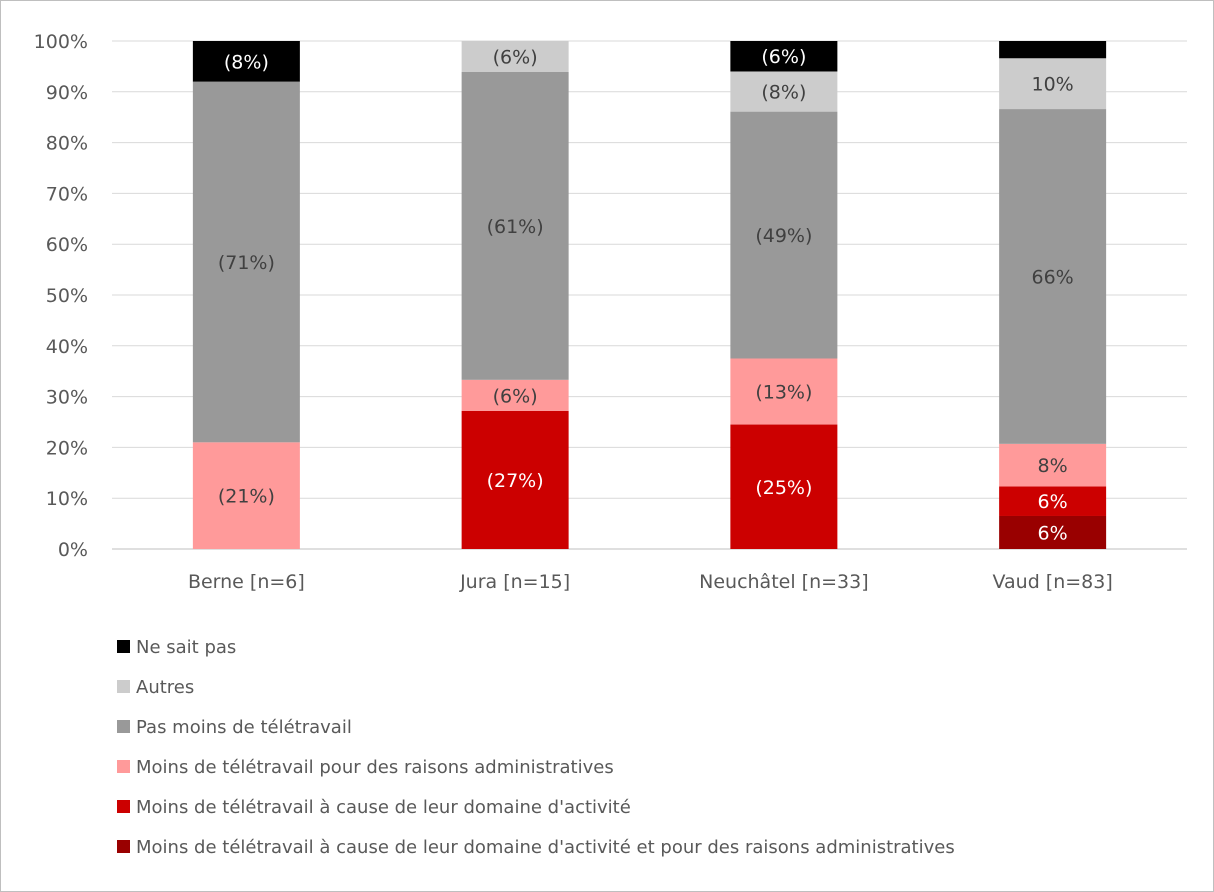 The width and height of the screenshot is (1214, 892). I want to click on data-label: 8%, so click(1053, 466).